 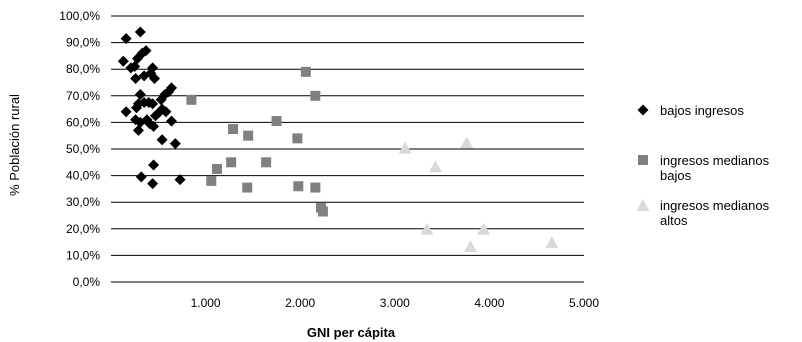 What do you see at coordinates (83, 43) in the screenshot?
I see `y-tick-label: 90,0%` at bounding box center [83, 43].